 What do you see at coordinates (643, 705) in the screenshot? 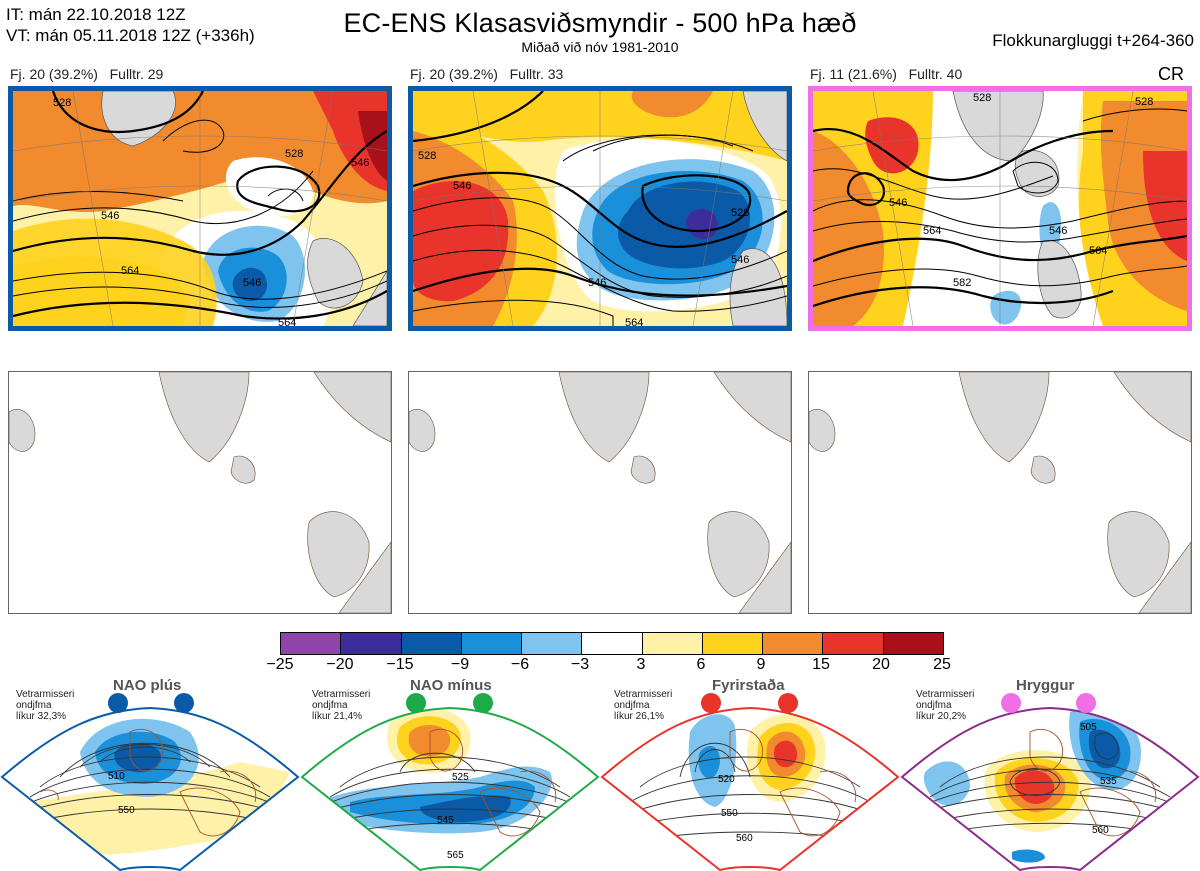
I see `regime-note: Vetrarmisseri ondjfma líkur 26,1%` at bounding box center [643, 705].